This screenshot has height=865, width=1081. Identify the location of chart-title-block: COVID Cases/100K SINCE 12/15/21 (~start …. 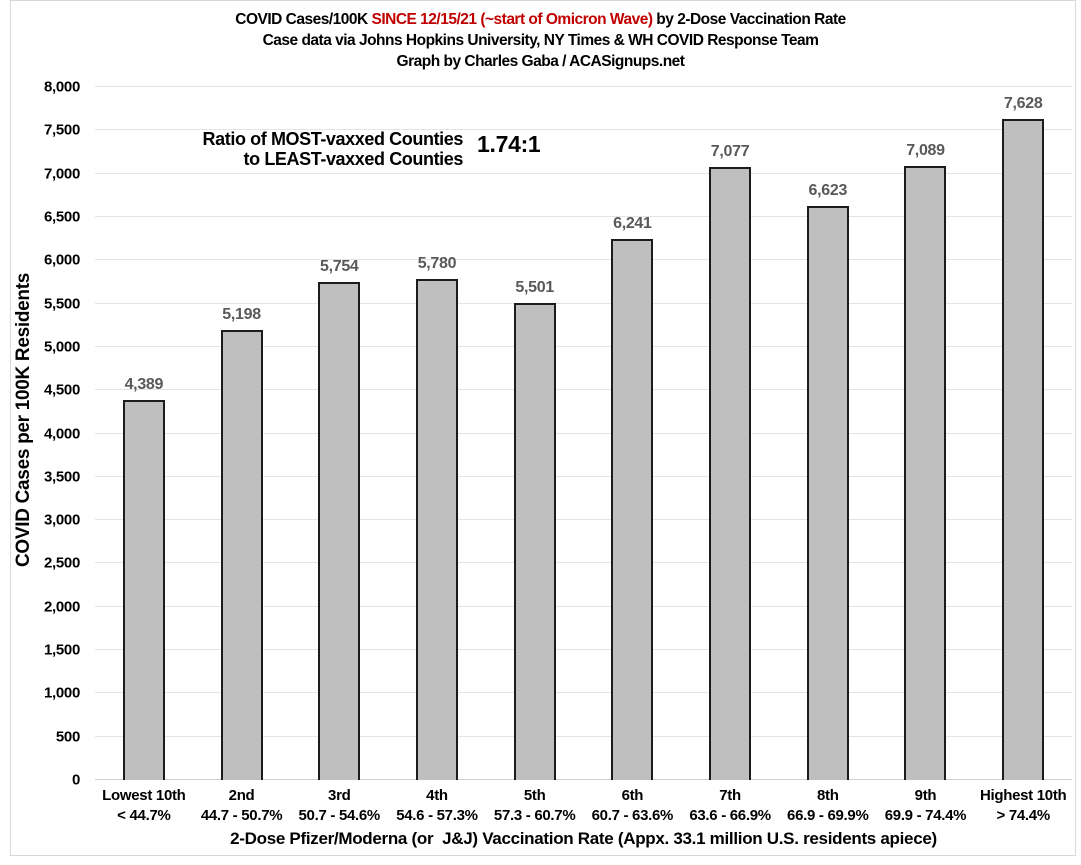
(540, 40).